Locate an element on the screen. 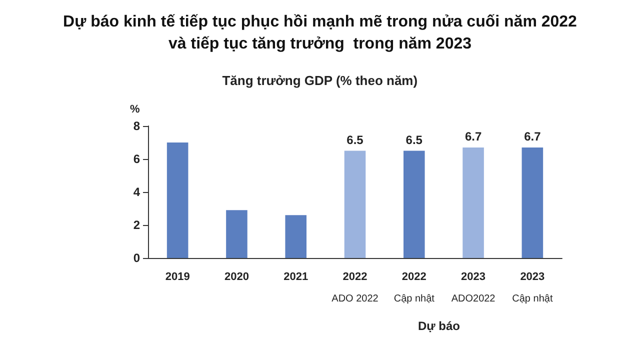 Image resolution: width=640 pixels, height=346 pixels. x-tick-label: 2019 is located at coordinates (177, 277).